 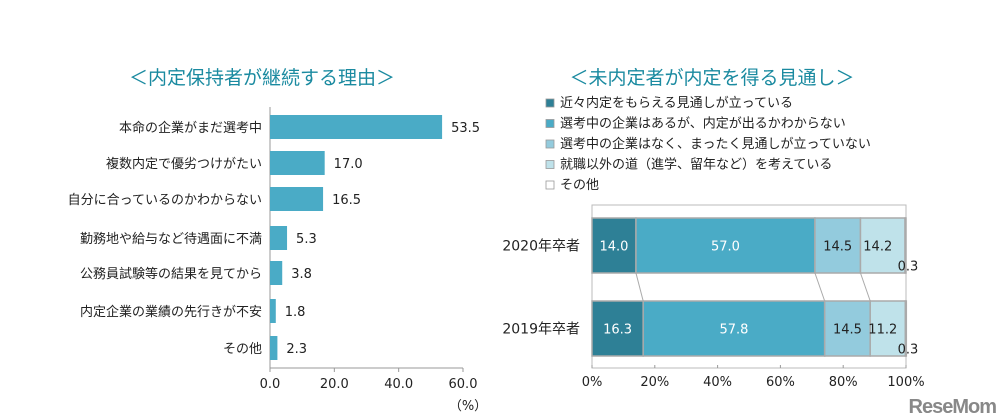 I want to click on value-label: 2.3, so click(x=296, y=349).